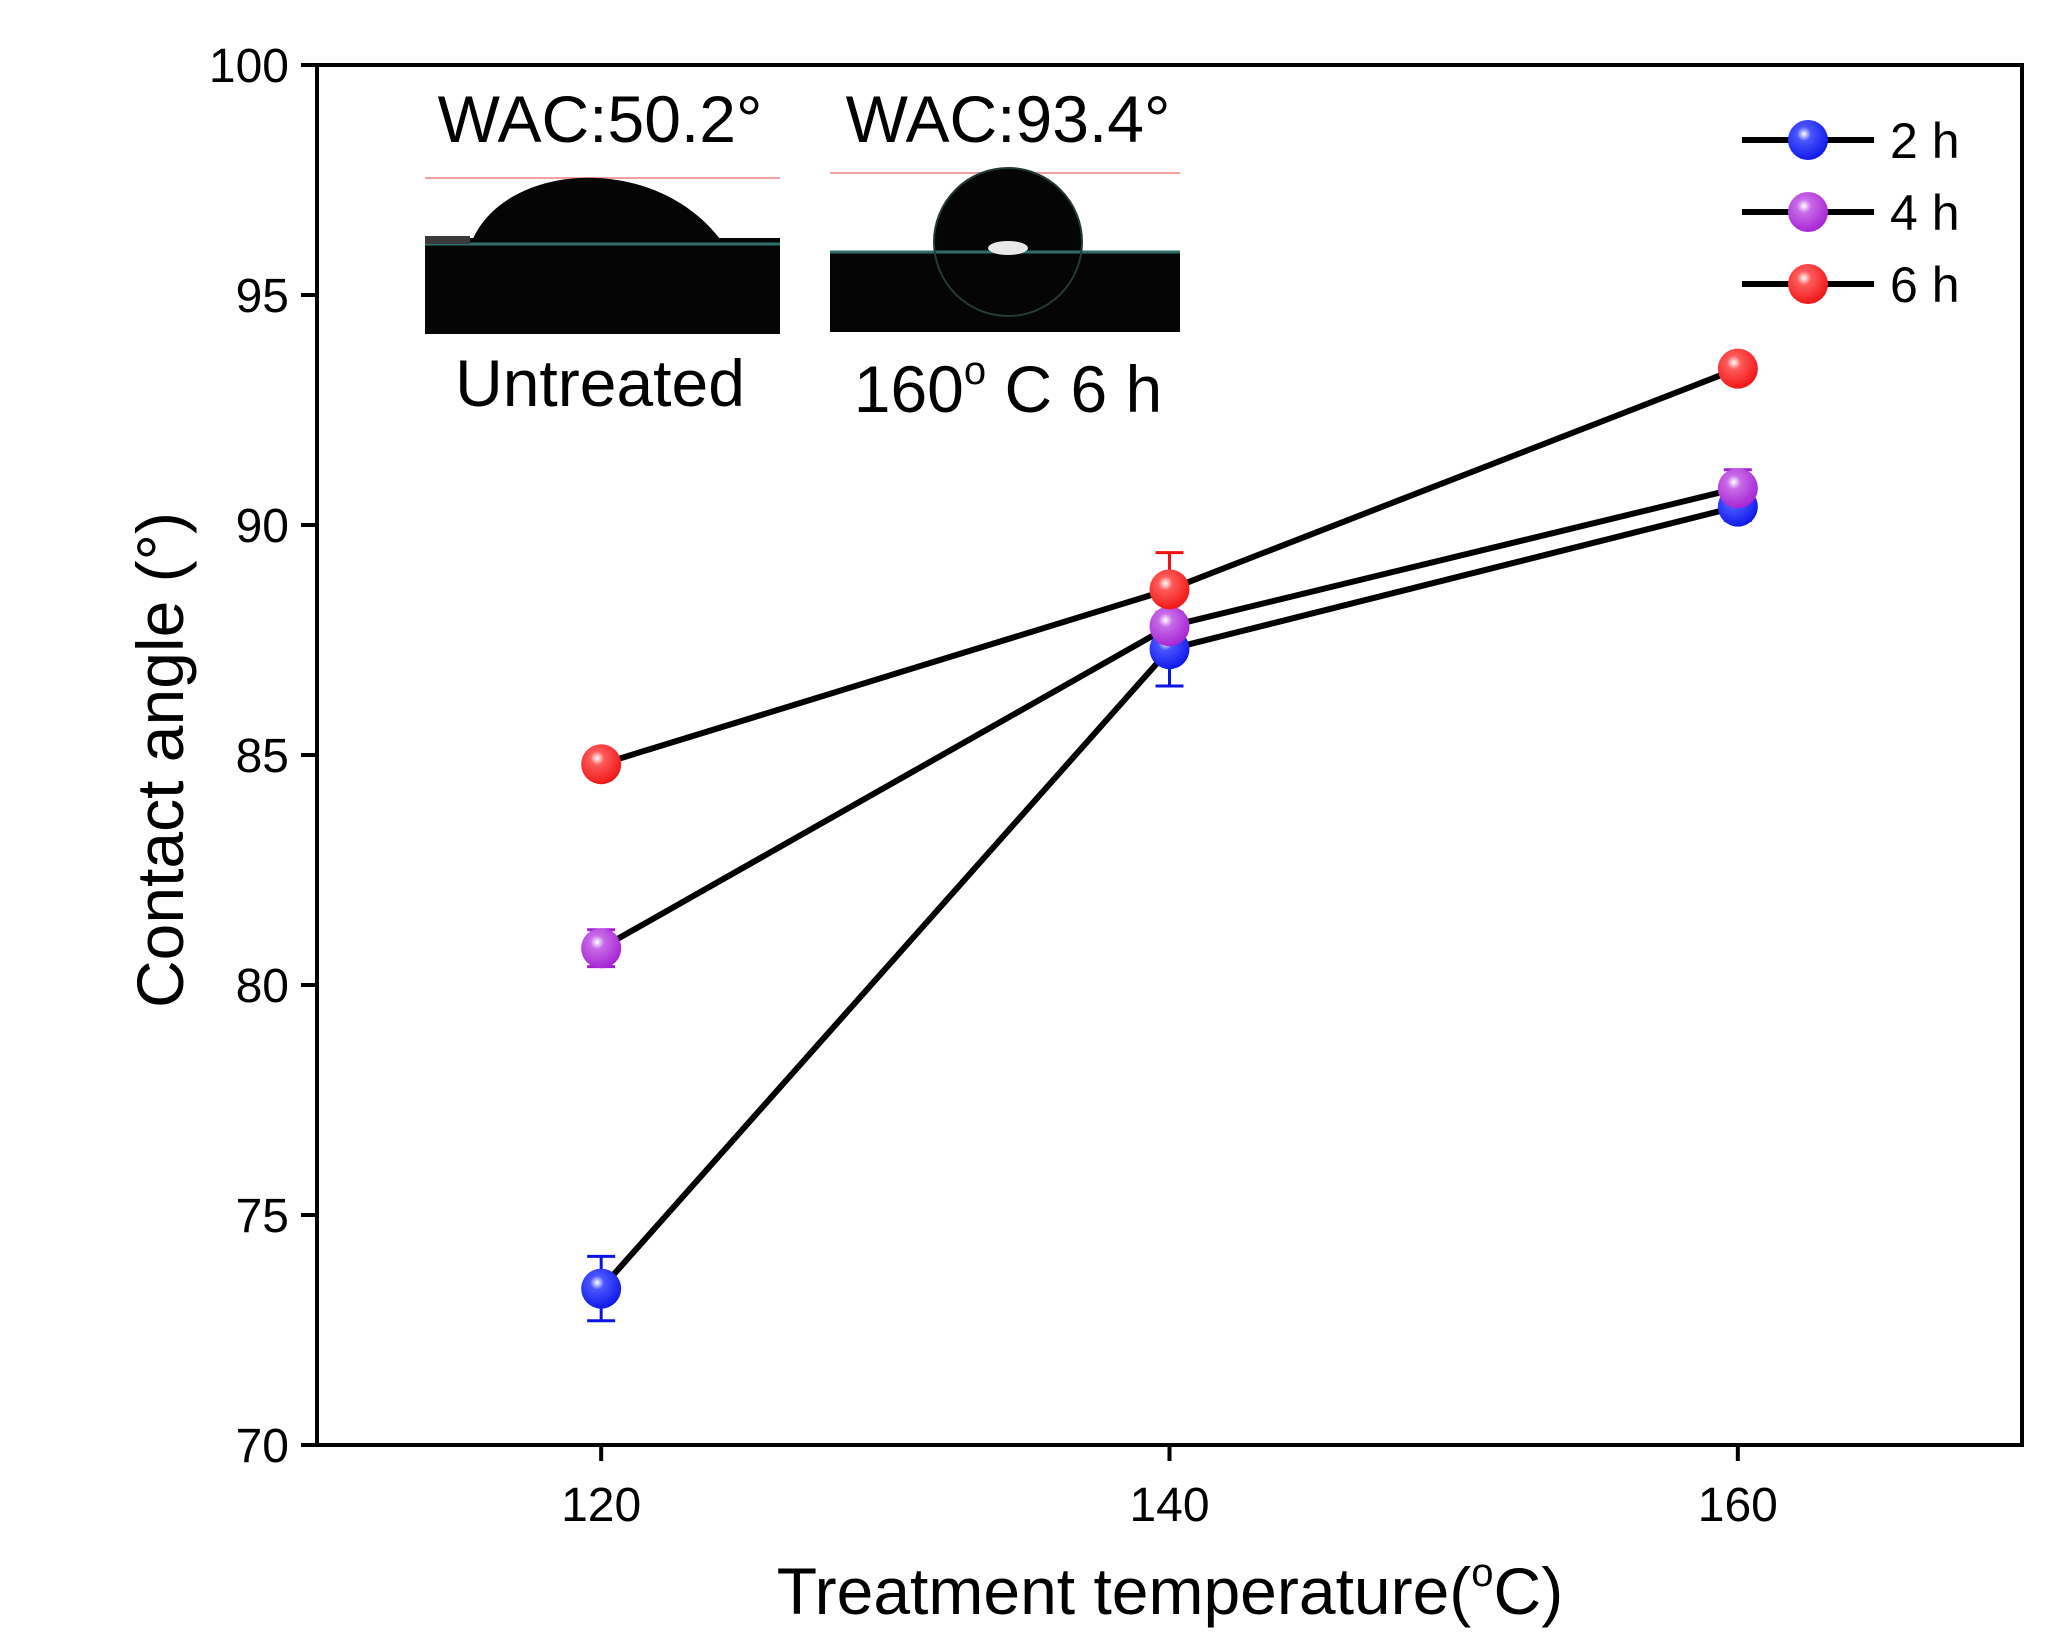 Image resolution: width=2055 pixels, height=1634 pixels. What do you see at coordinates (262, 526) in the screenshot?
I see `y-tick-label-90: 90` at bounding box center [262, 526].